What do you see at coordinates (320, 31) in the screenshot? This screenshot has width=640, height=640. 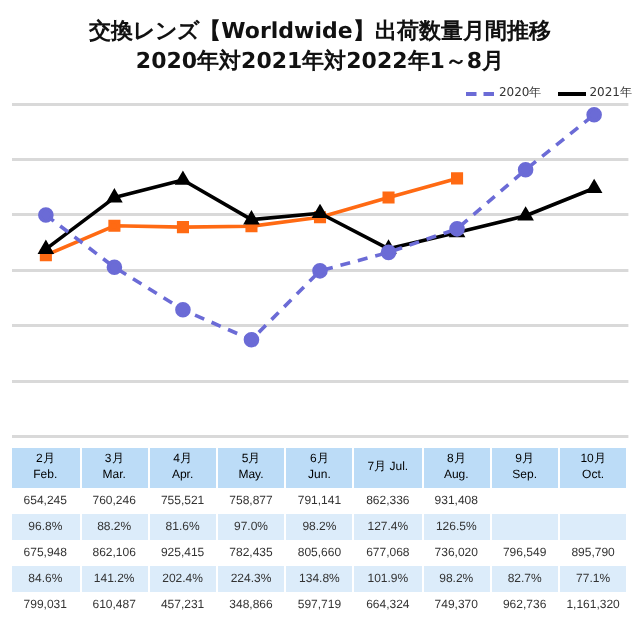 I see `chart-title: 交換レンズ【Worldwide】出荷数量月間推移` at bounding box center [320, 31].